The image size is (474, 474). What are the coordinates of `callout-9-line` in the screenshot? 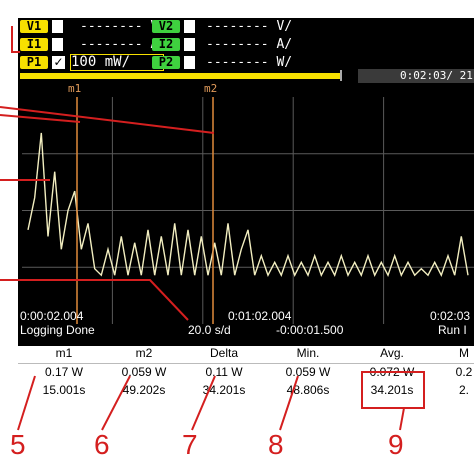 It's located at (402, 419).